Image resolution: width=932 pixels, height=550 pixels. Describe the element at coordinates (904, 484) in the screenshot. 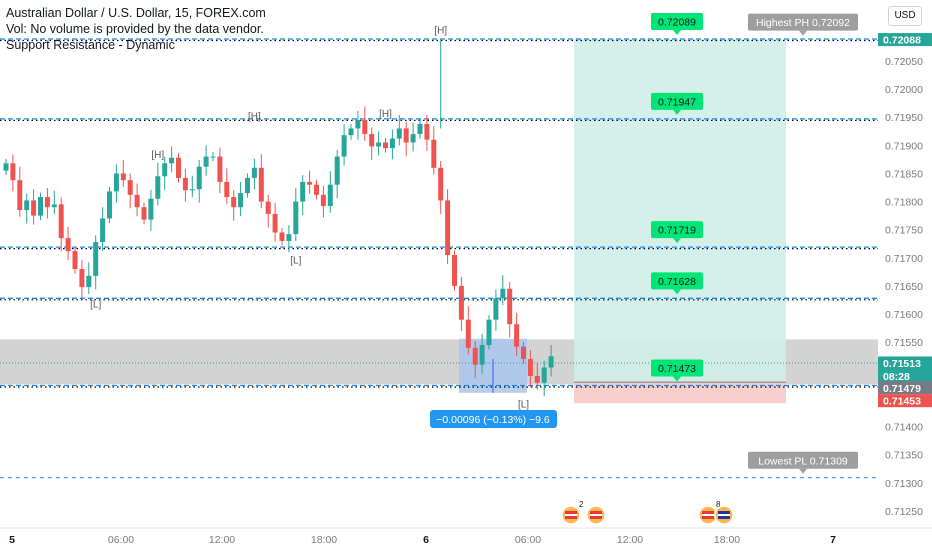

I see `price-tick: 0.71300` at that location.